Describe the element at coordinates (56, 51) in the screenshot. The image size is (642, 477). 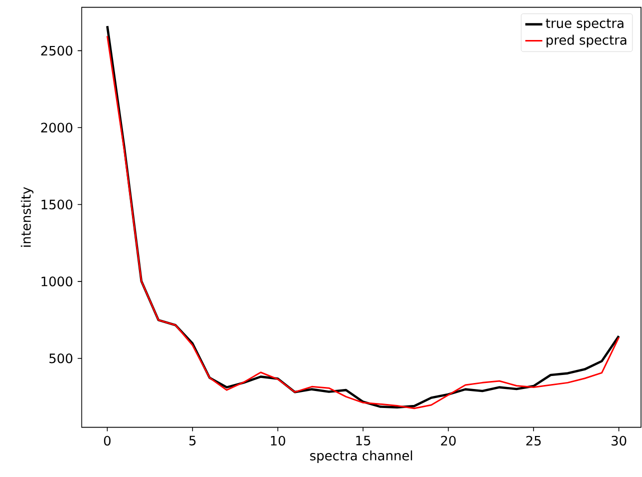
I see `y-tick-label: 2500` at that location.